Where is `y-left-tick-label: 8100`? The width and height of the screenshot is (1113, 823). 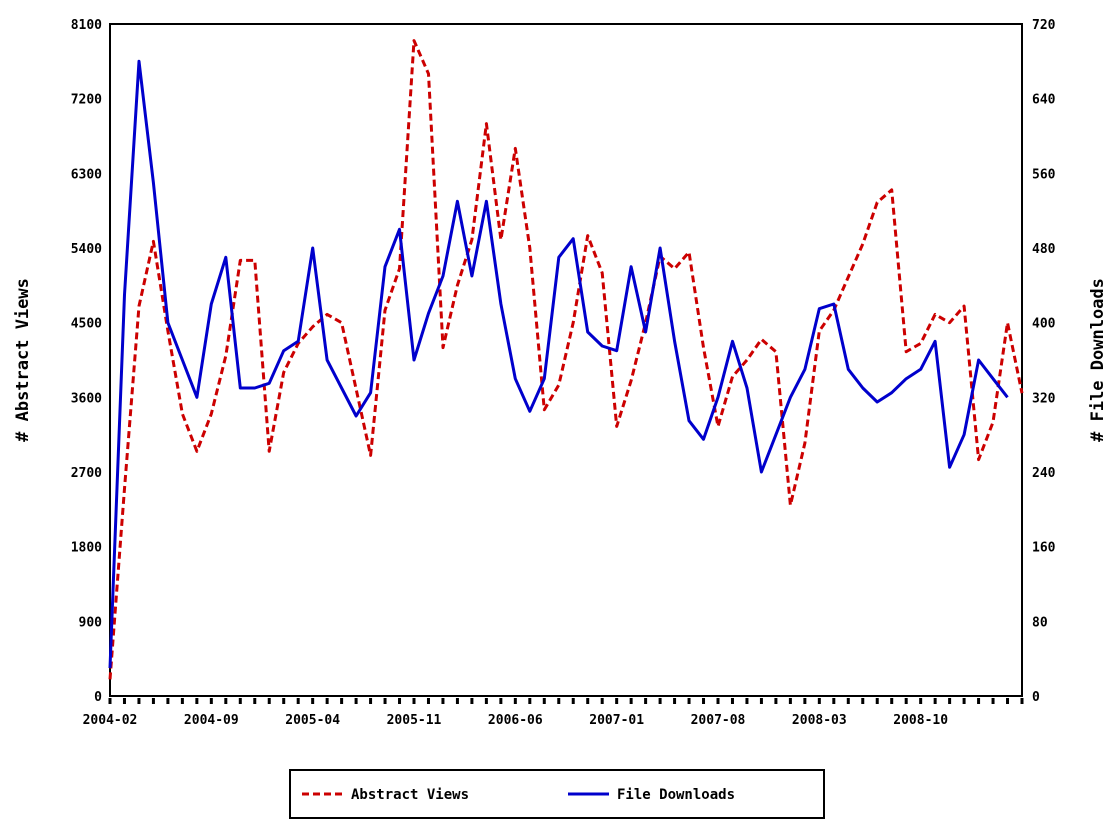 y-left-tick-label: 8100 is located at coordinates (86, 25).